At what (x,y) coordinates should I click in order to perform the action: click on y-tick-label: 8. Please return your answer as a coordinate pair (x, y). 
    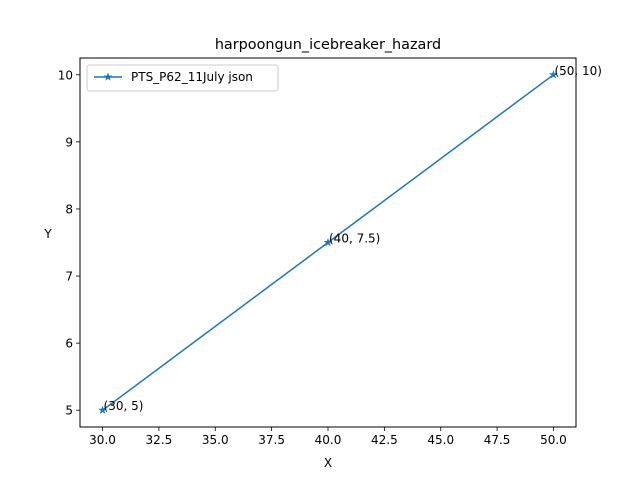
    Looking at the image, I should click on (69, 209).